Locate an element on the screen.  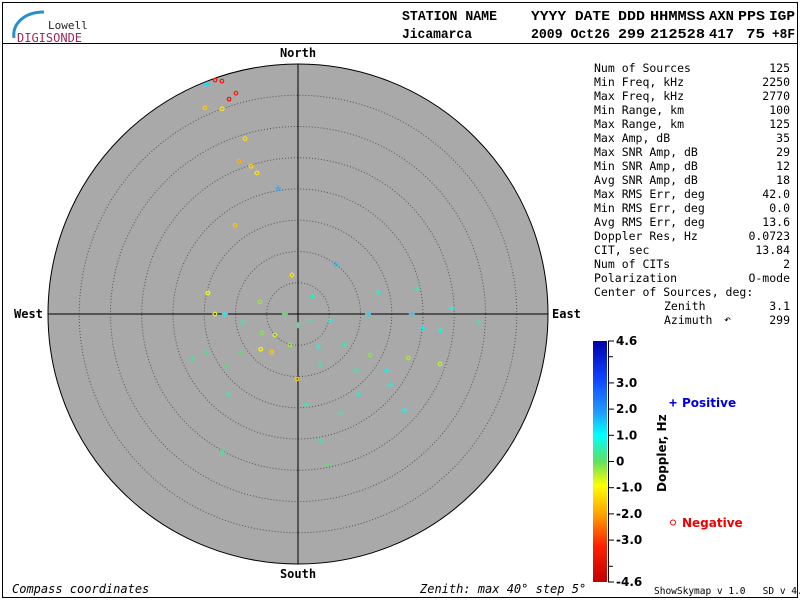
colorbar-tick-label: 1.0 is located at coordinates (626, 435).